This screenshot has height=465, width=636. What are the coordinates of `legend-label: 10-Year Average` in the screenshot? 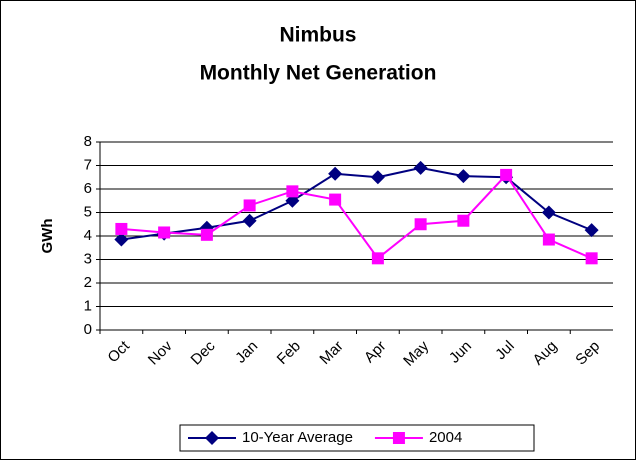 It's located at (297, 437).